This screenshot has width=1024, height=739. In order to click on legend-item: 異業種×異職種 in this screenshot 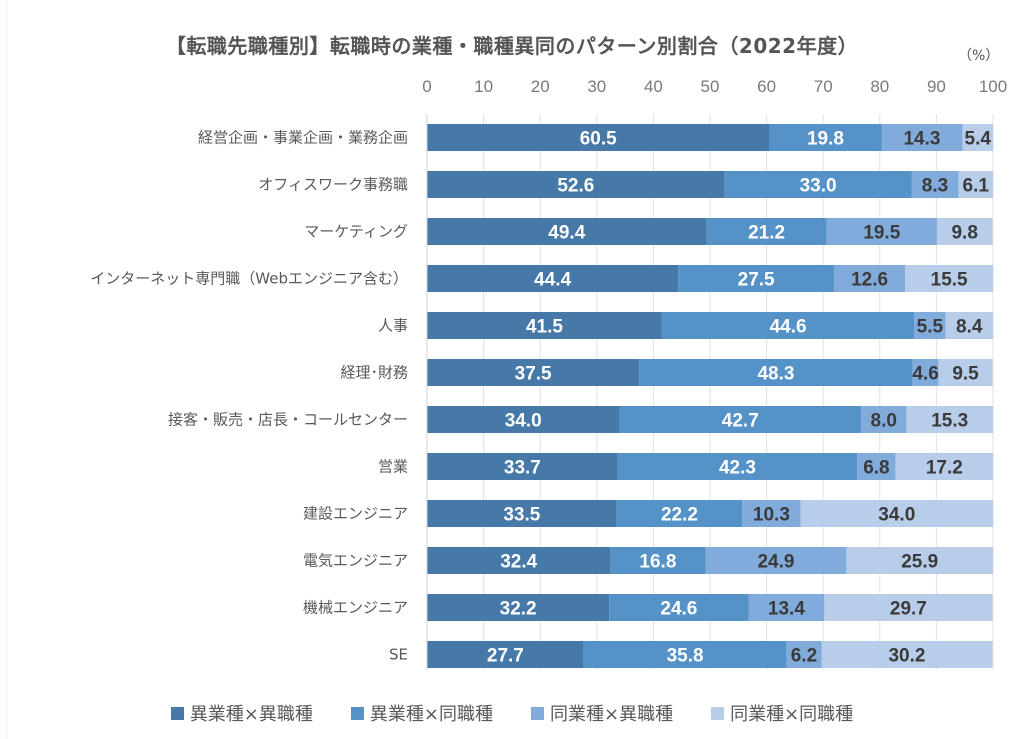, I will do `click(241, 713)`.